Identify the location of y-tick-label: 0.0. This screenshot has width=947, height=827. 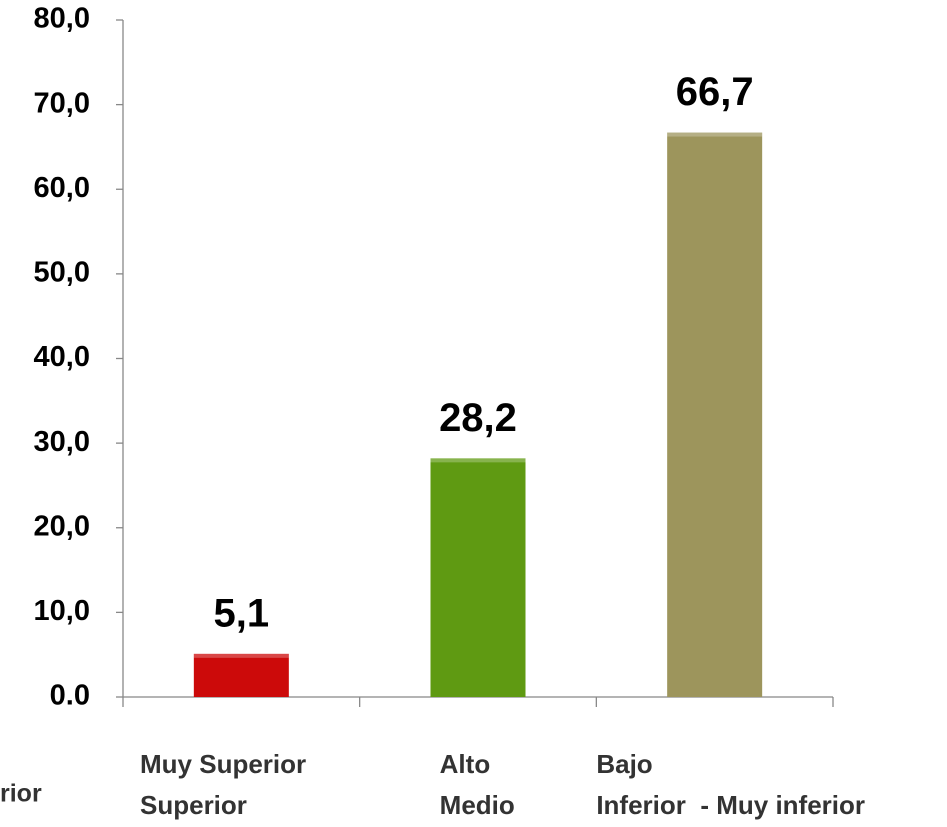
(70, 696).